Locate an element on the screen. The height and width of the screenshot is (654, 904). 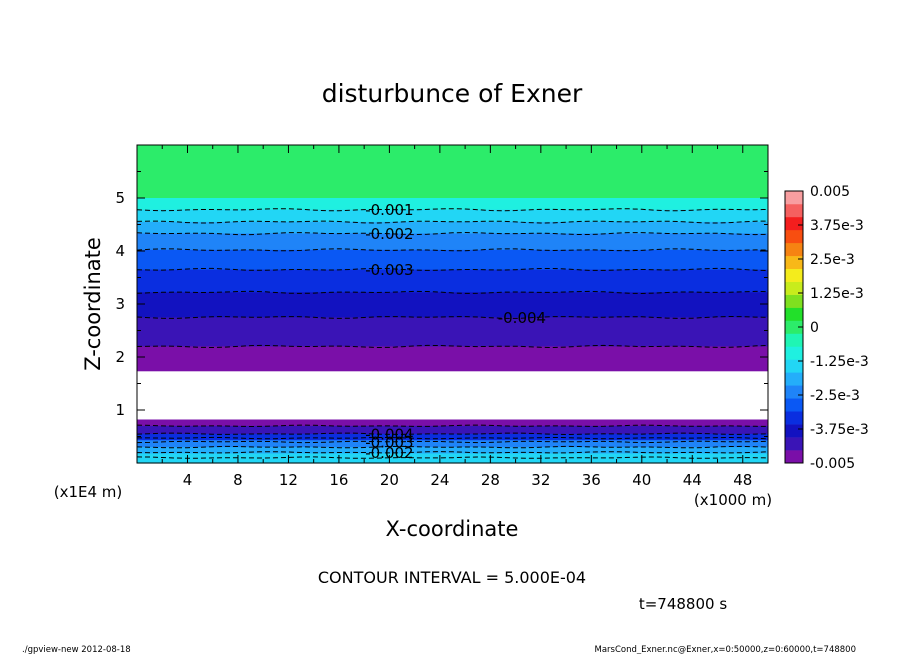
x-axis-unit: (x1000 m) is located at coordinates (733, 500).